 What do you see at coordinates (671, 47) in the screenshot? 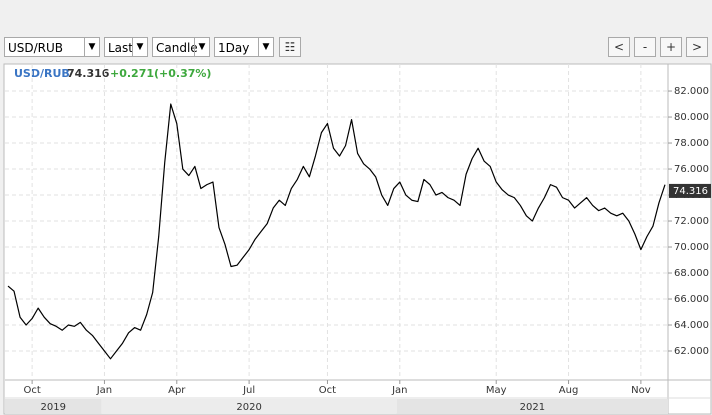
I see `nav-button: +` at bounding box center [671, 47].